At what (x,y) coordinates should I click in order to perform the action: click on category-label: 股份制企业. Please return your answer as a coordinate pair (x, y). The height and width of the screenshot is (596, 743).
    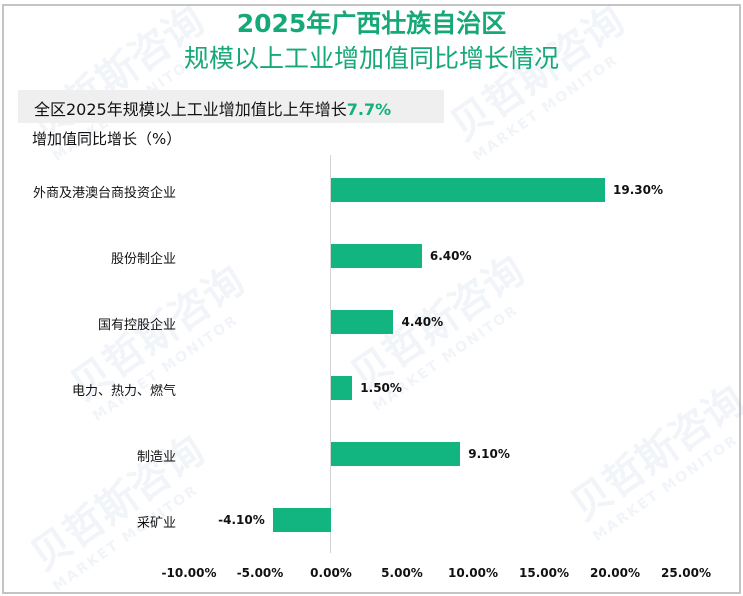
    Looking at the image, I should click on (143, 259).